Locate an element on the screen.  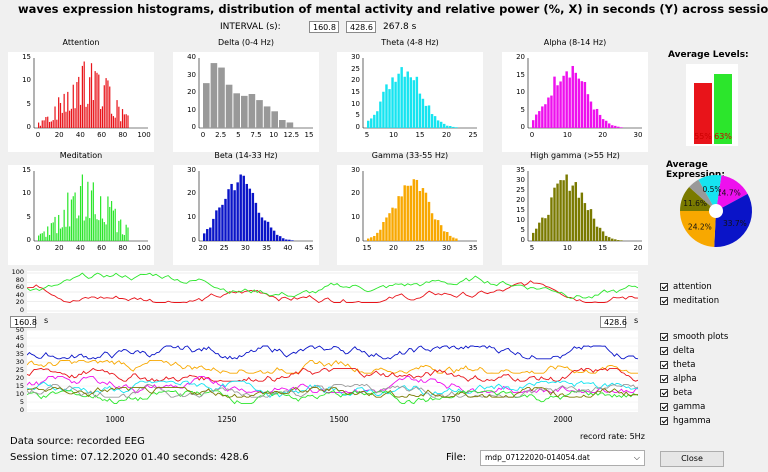
histogram-panel: Alpha (8-14 Hz) 20 15 10 5 0 0 10 20 30 is located at coordinates (575, 95).